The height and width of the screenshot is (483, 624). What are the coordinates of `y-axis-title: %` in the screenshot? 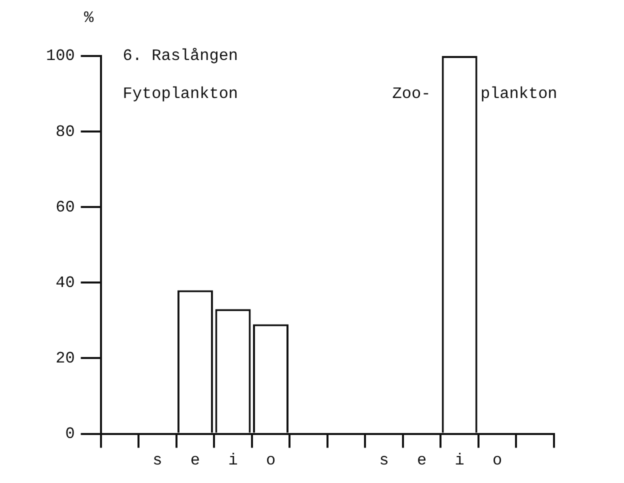 It's located at (89, 18).